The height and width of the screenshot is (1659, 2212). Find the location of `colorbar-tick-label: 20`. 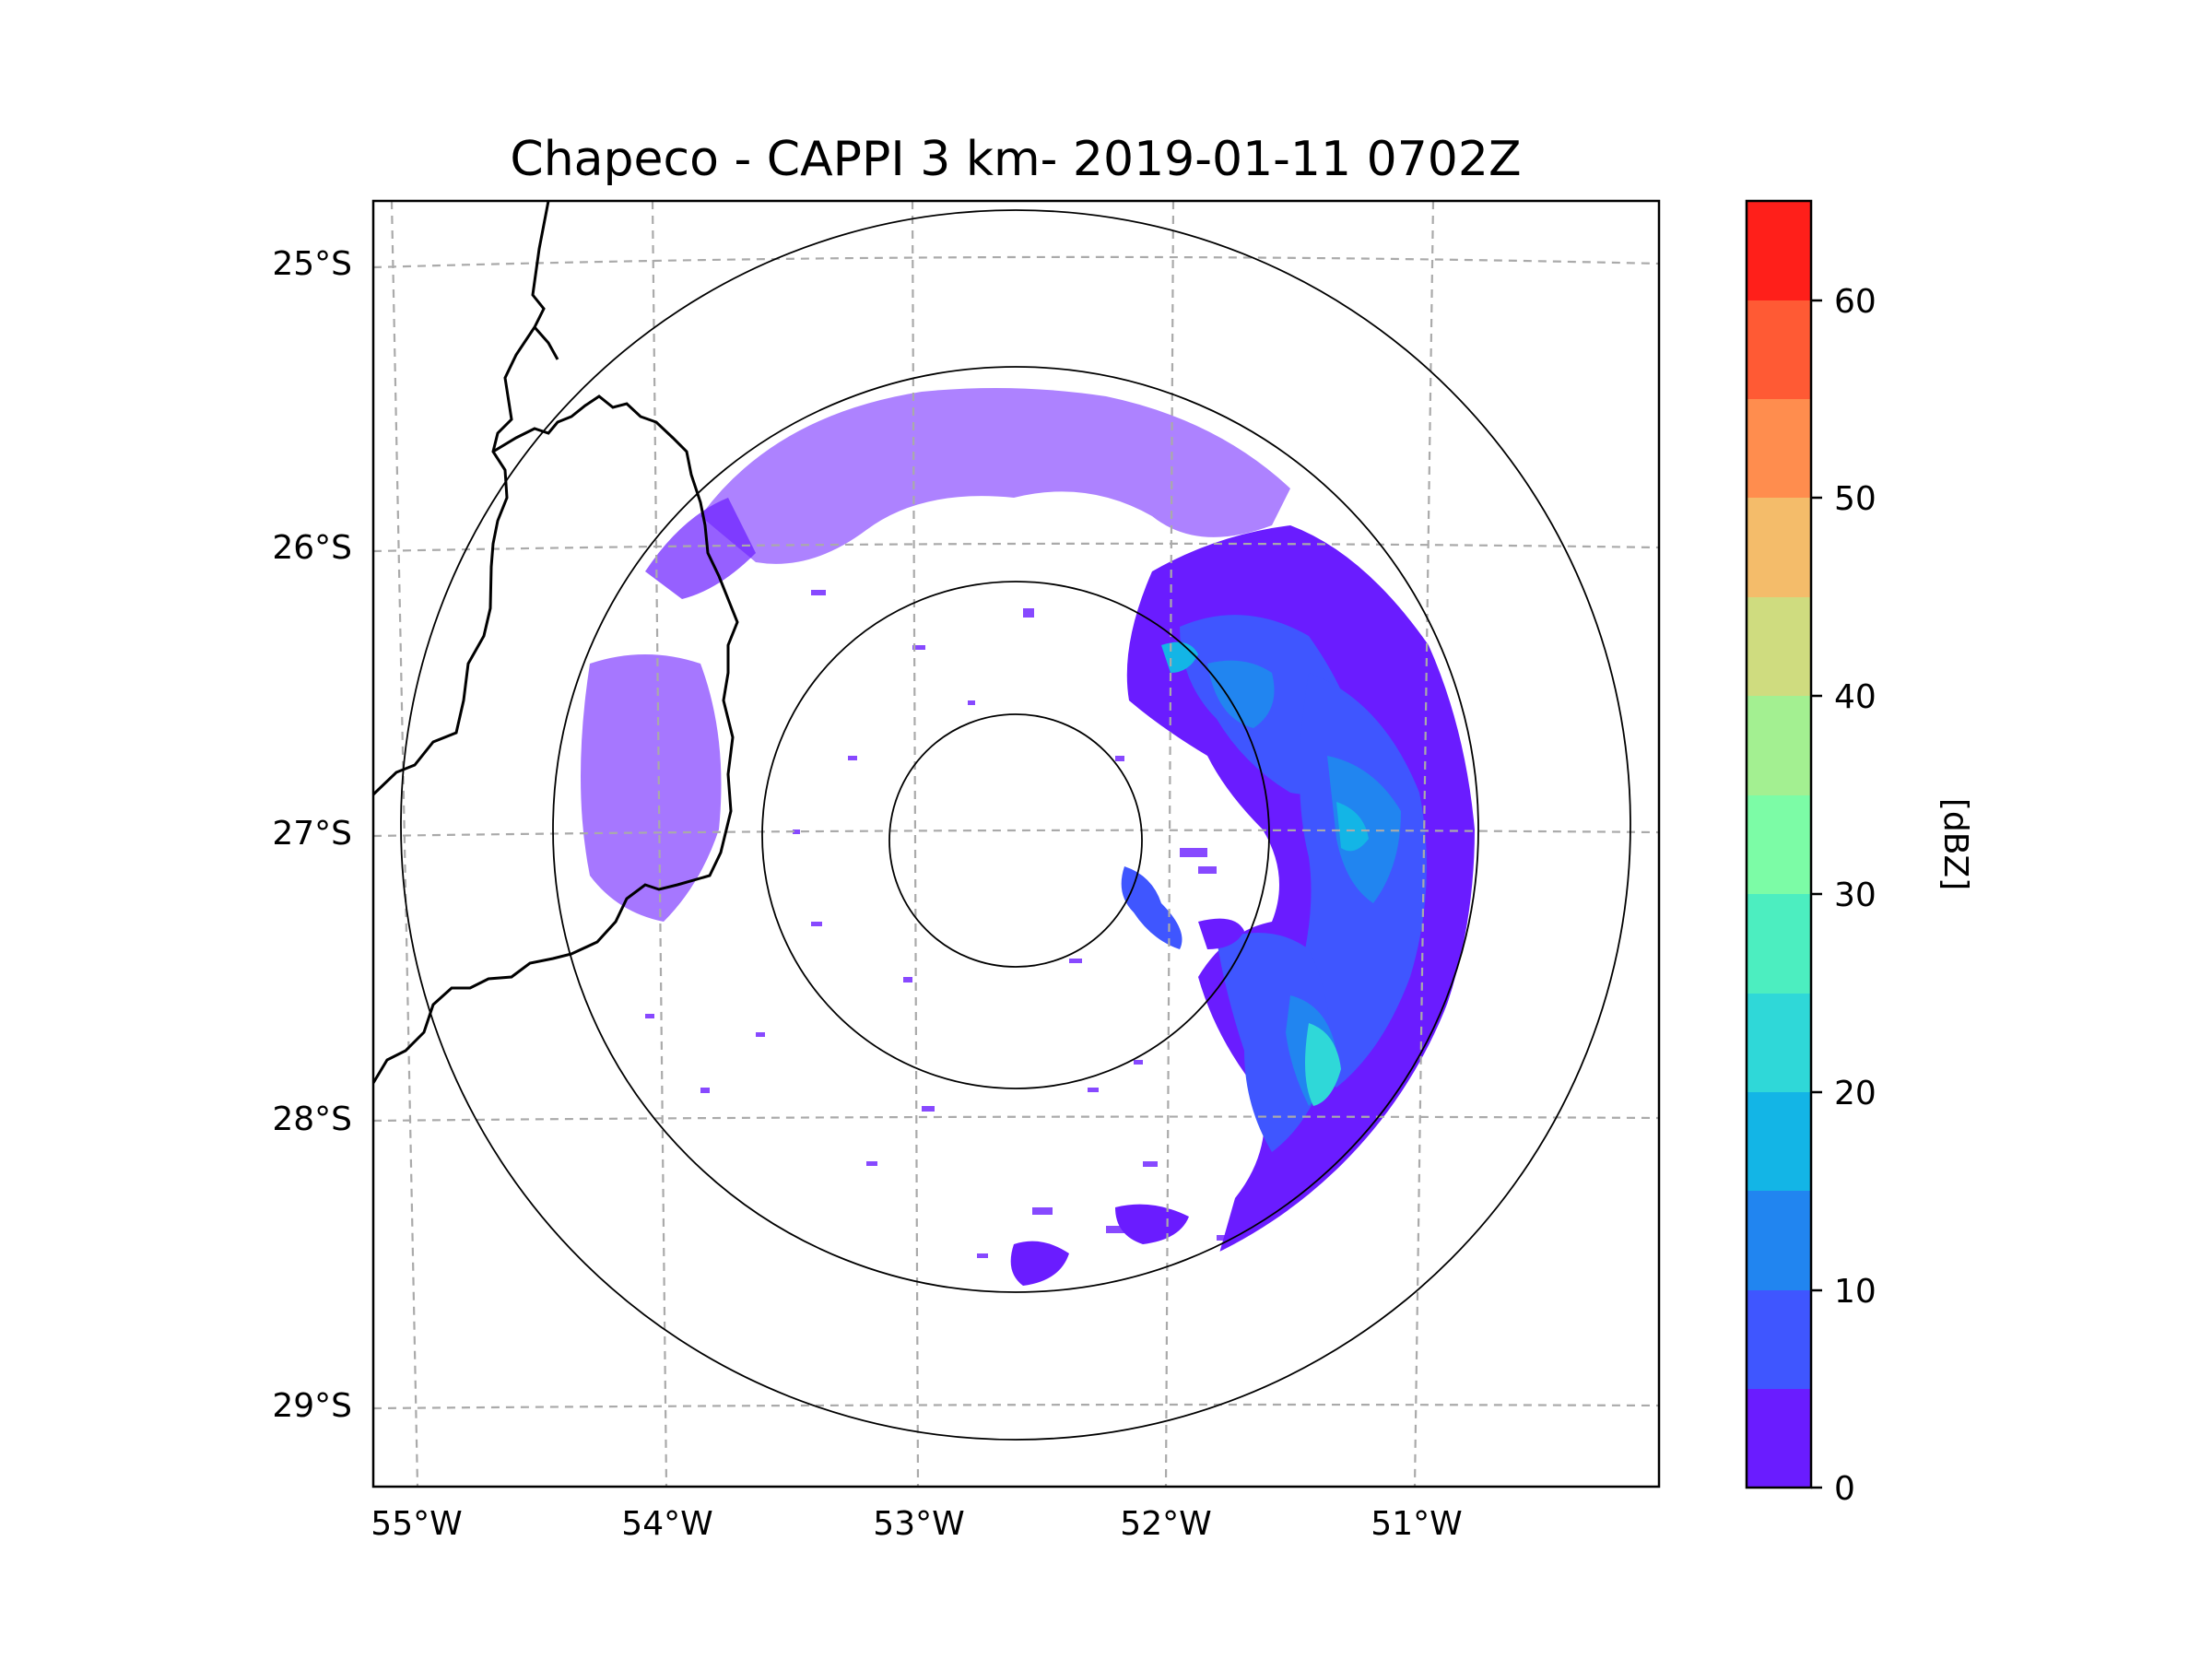

colorbar-tick-label: 20 is located at coordinates (1855, 1093).